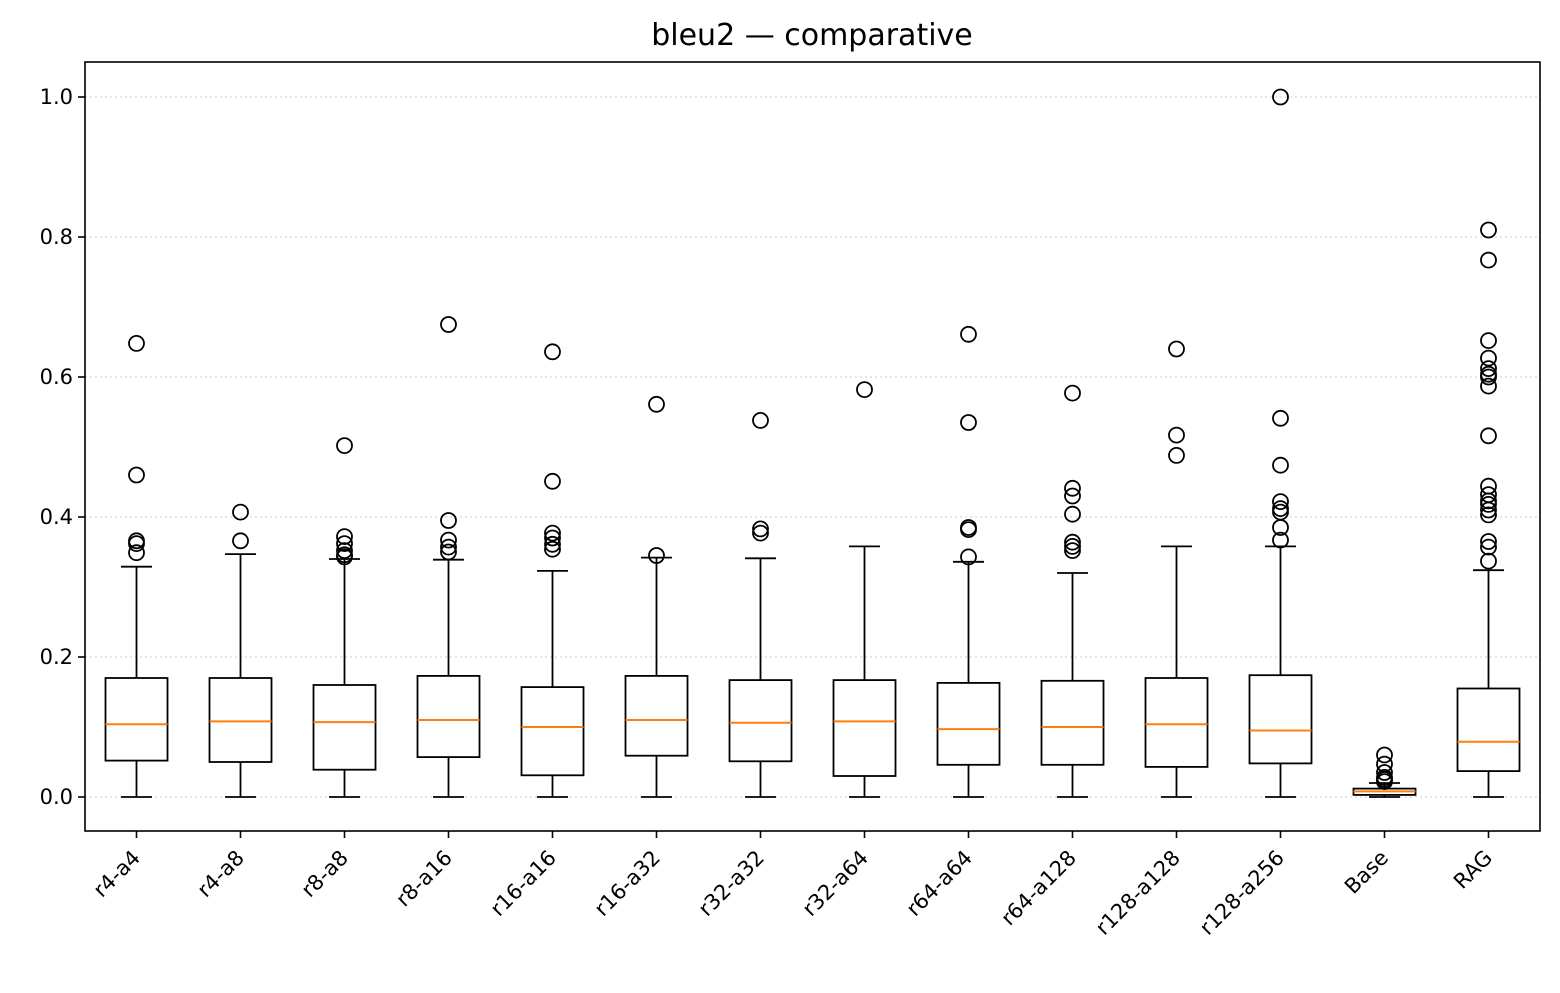 The image size is (1560, 993). Describe the element at coordinates (56, 797) in the screenshot. I see `y-tick-label: 0.0` at that location.